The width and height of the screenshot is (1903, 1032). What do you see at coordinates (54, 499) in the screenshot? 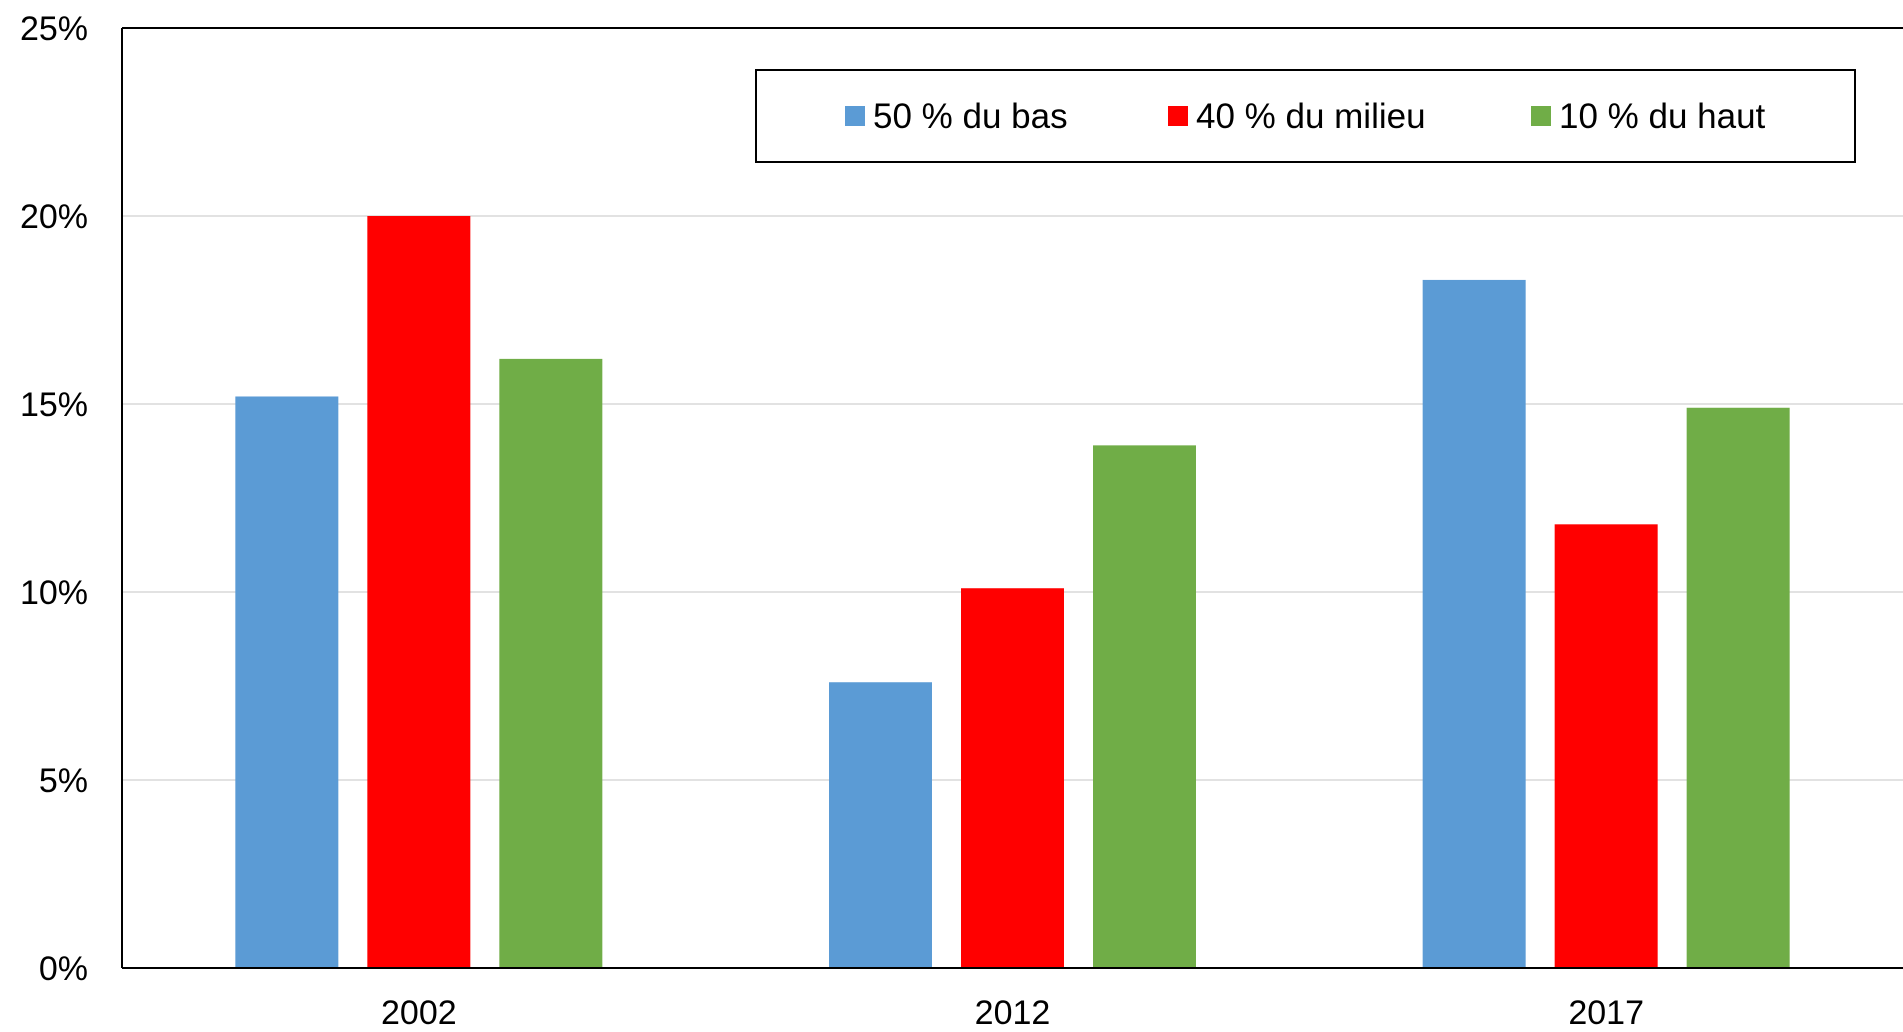
I see `y-axis-tick-labels: 0% 5% 10% 15% 20% 25%` at bounding box center [54, 499].